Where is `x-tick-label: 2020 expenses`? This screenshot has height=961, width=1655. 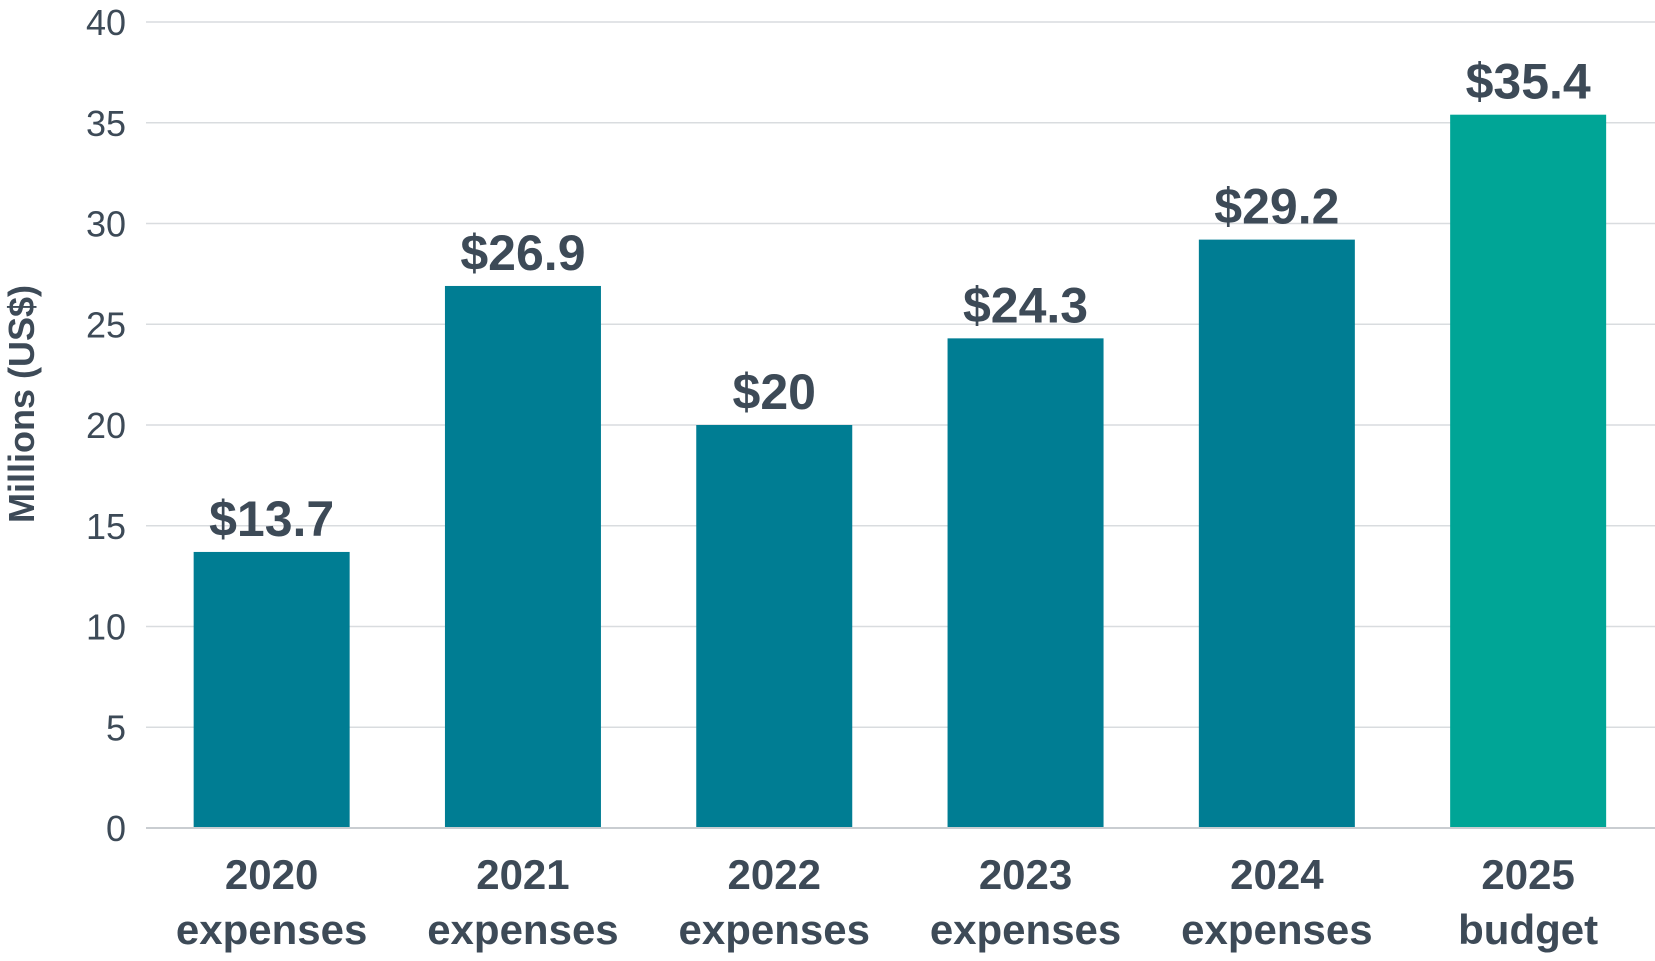
x-tick-label: 2020 expenses is located at coordinates (271, 902).